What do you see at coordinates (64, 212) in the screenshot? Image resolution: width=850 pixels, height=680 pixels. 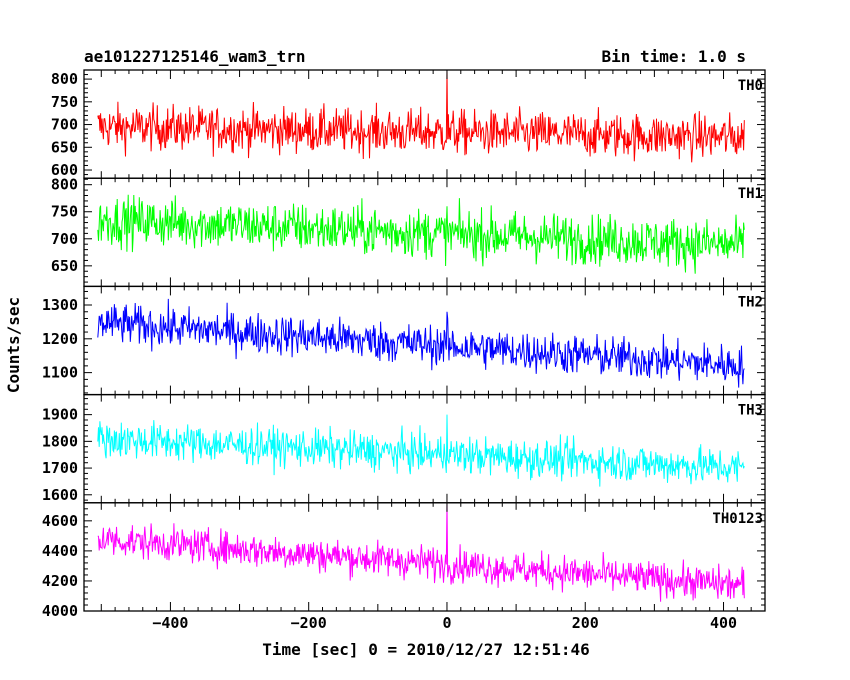 I see `y-tick-label-th1: 750` at bounding box center [64, 212].